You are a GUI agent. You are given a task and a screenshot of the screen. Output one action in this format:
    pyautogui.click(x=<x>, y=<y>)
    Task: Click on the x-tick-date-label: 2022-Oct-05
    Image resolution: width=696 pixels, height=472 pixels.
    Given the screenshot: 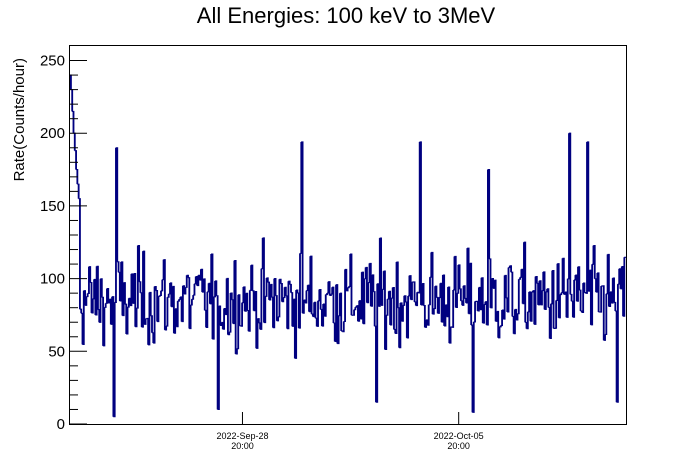 What is the action you would take?
    pyautogui.click(x=459, y=436)
    